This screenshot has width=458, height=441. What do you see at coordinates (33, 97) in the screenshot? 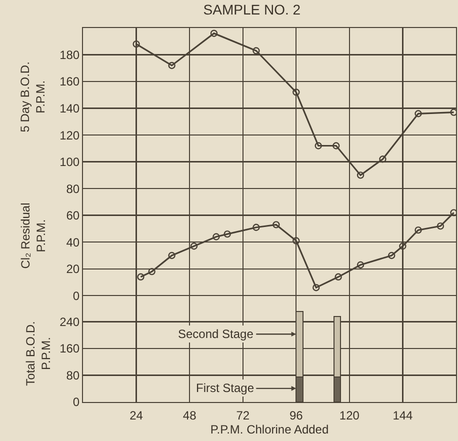
I see `y-axis-title: 5 Day B.O.D. P.P.M.` at bounding box center [33, 97].